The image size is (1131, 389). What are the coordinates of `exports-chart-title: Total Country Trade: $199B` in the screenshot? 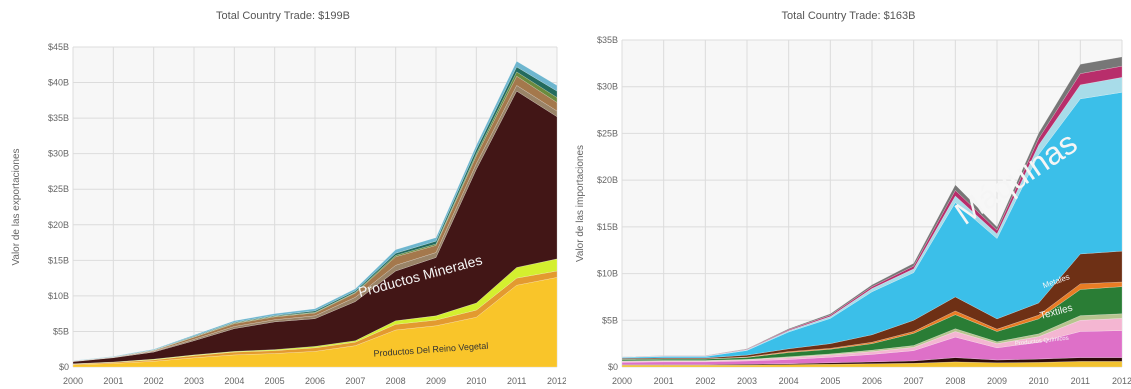 It's located at (283, 16).